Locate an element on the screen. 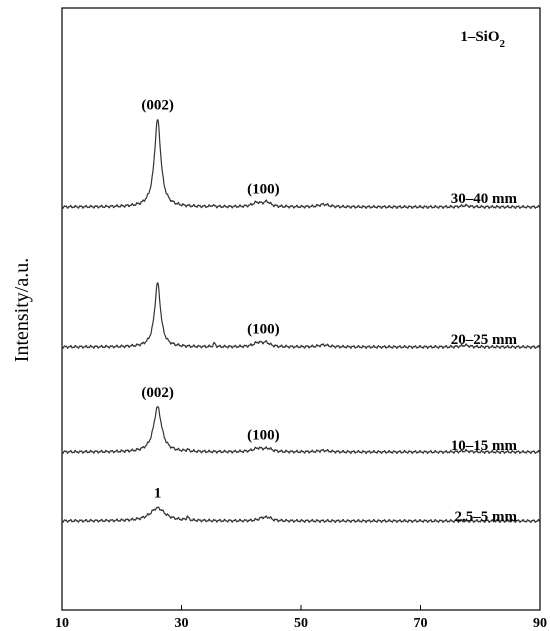 Image resolution: width=550 pixels, height=631 pixels. y-axis-label: Intensity/a.u. is located at coordinates (22, 310).